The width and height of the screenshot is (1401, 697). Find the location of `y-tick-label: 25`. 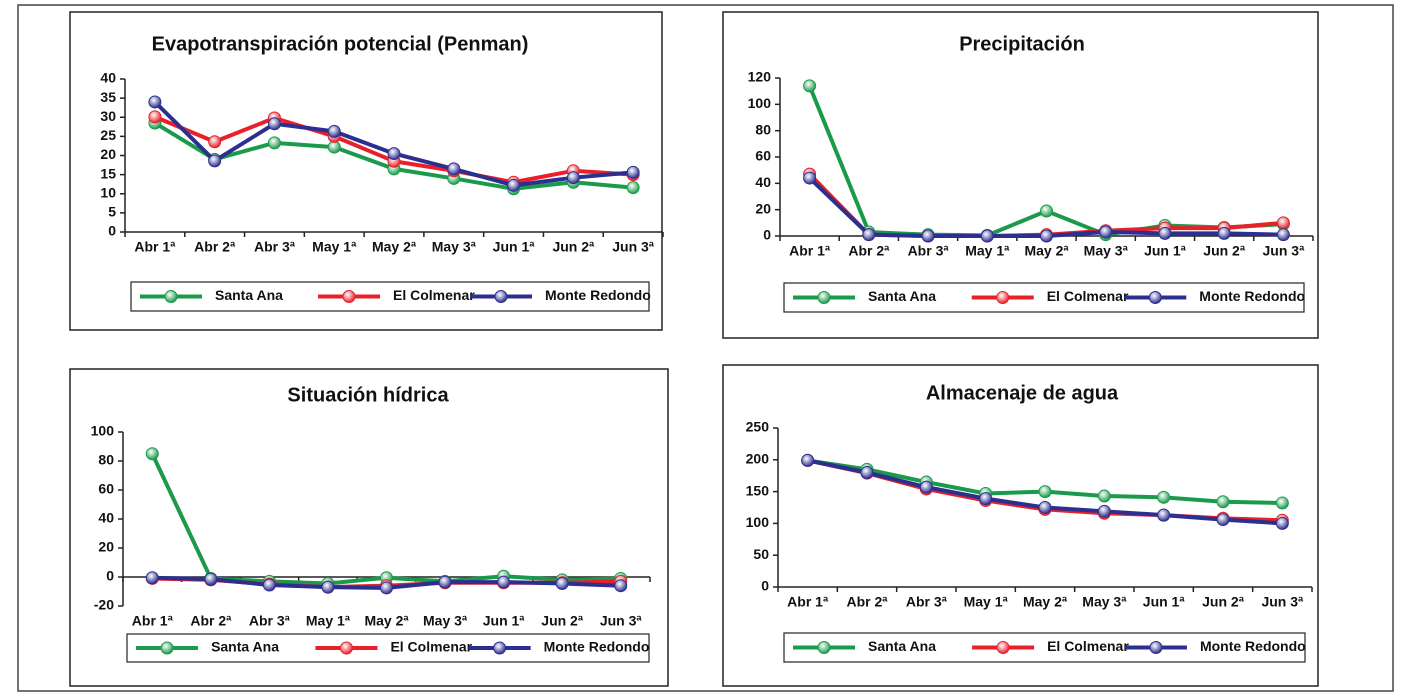

y-tick-label: 25 is located at coordinates (108, 135).